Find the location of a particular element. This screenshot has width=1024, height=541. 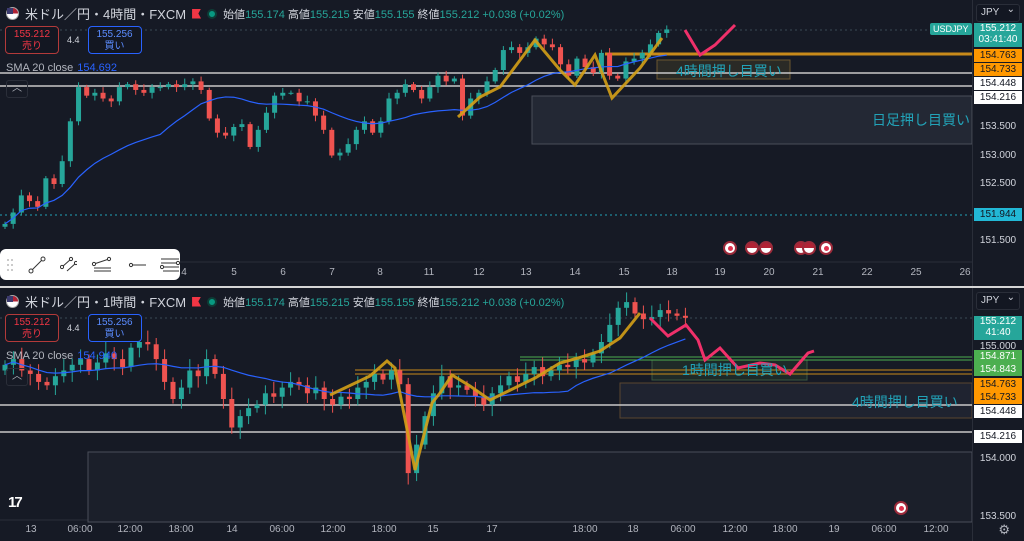

trend-line-icon is located at coordinates (37, 265).